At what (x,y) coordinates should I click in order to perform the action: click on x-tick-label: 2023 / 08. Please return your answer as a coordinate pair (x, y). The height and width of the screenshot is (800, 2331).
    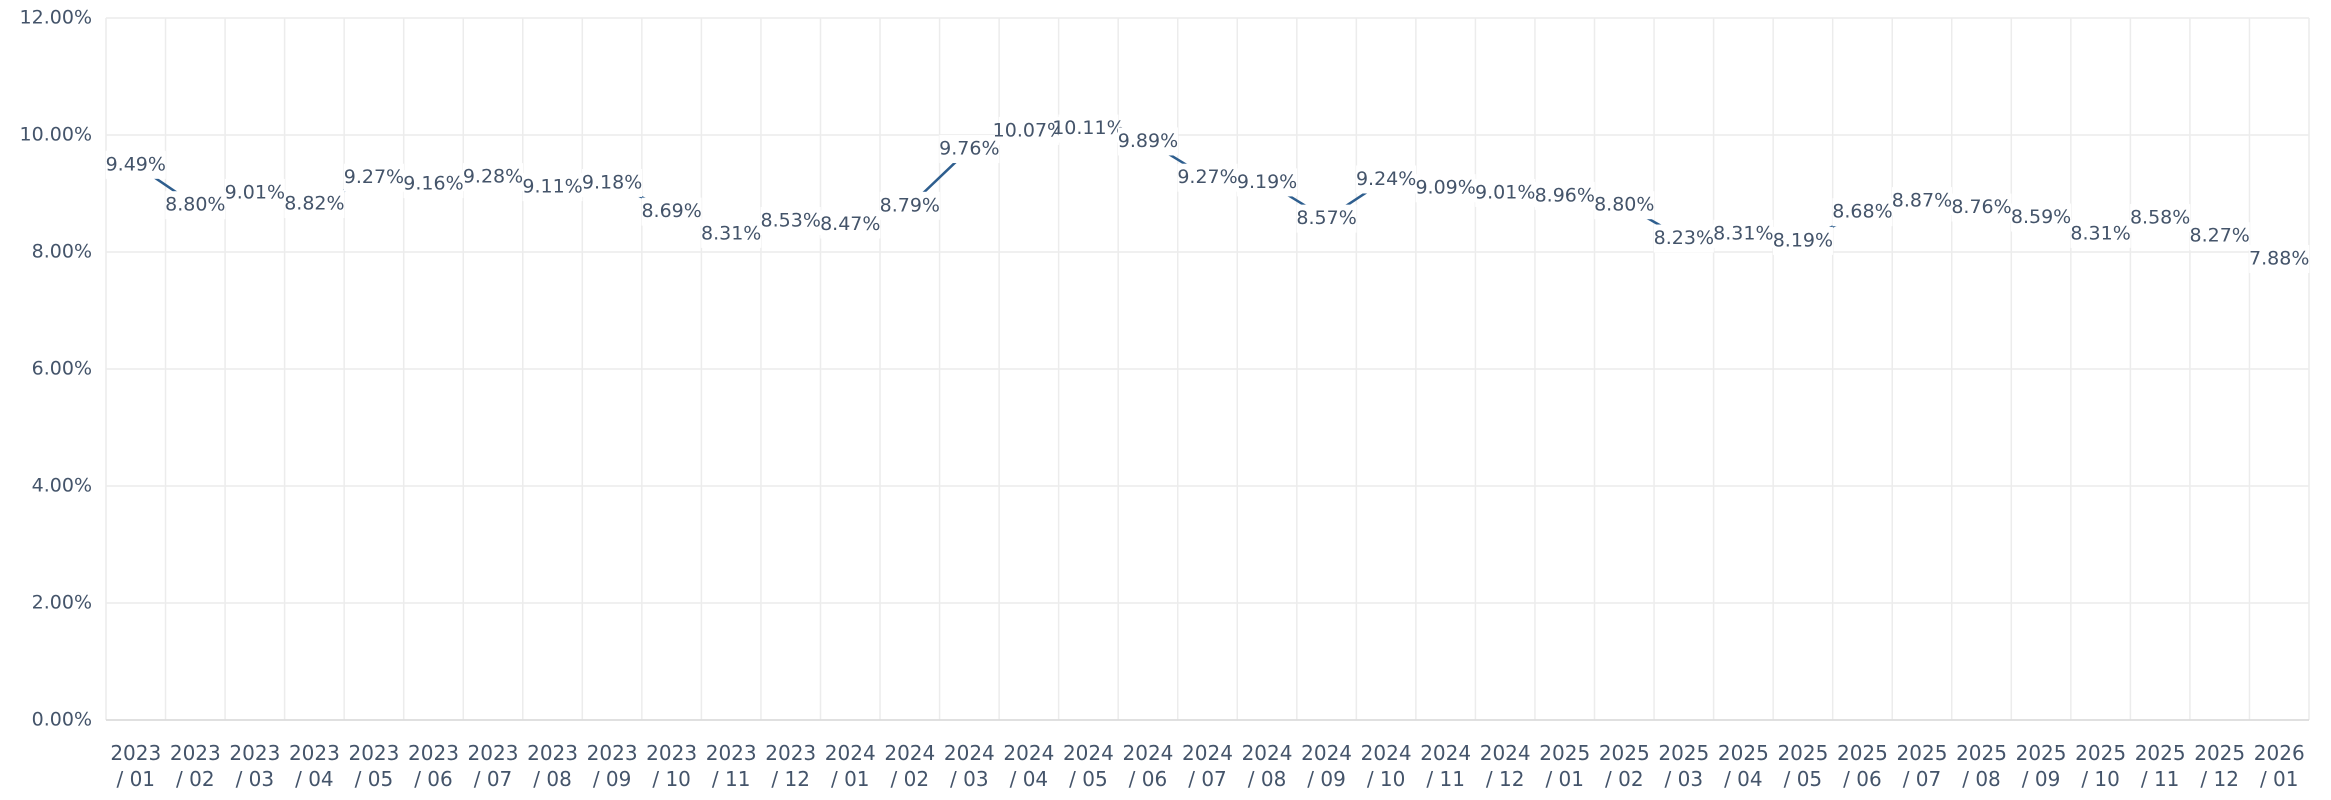
    Looking at the image, I should click on (552, 766).